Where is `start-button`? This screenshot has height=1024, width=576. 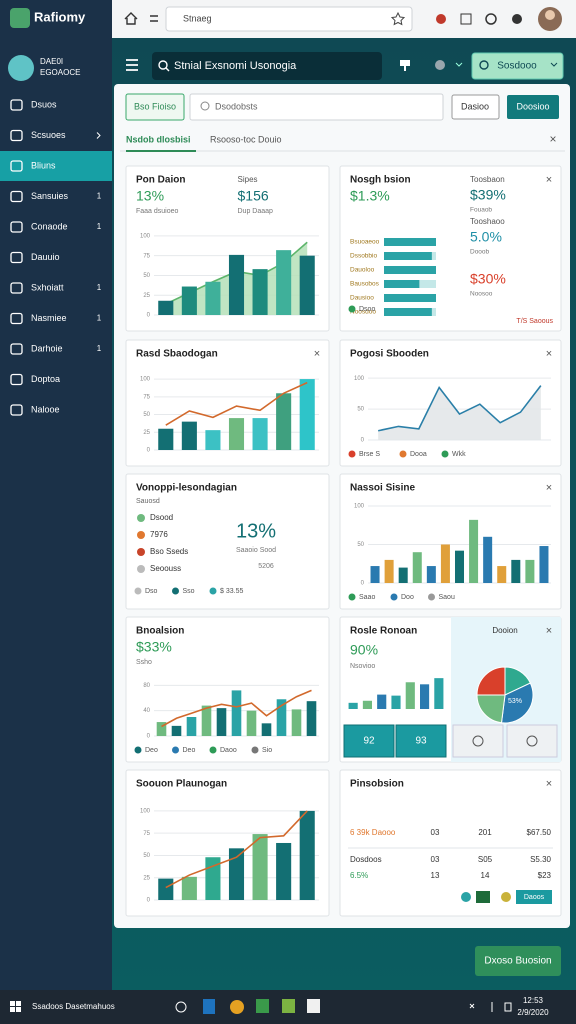 start-button is located at coordinates (15, 1006).